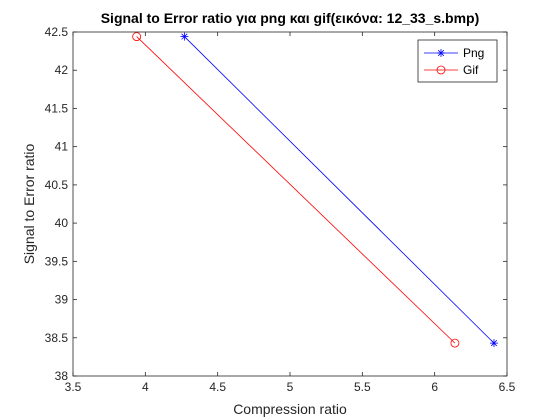 This screenshot has width=560, height=420. Describe the element at coordinates (145, 387) in the screenshot. I see `x-tick-label: 4` at that location.